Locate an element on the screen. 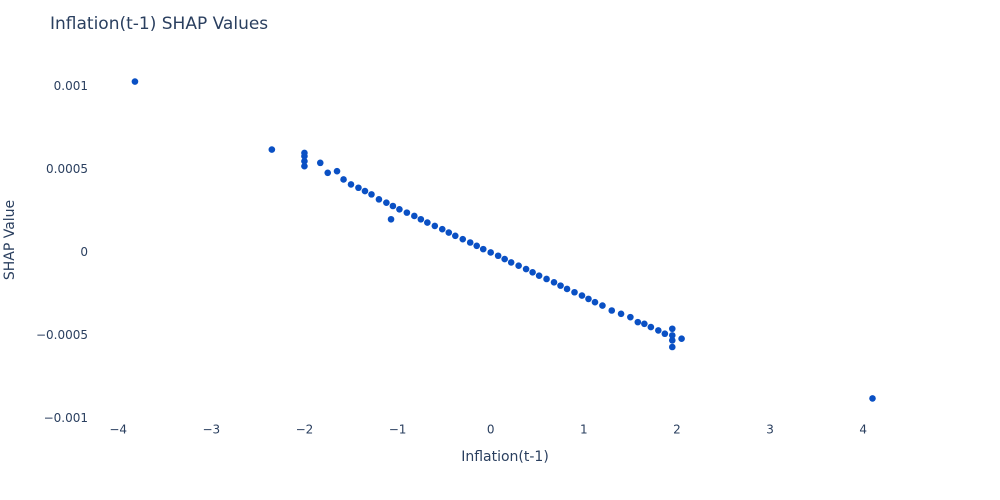 This screenshot has height=500, width=1000. y-tick-label: 0.0005 is located at coordinates (67, 169).